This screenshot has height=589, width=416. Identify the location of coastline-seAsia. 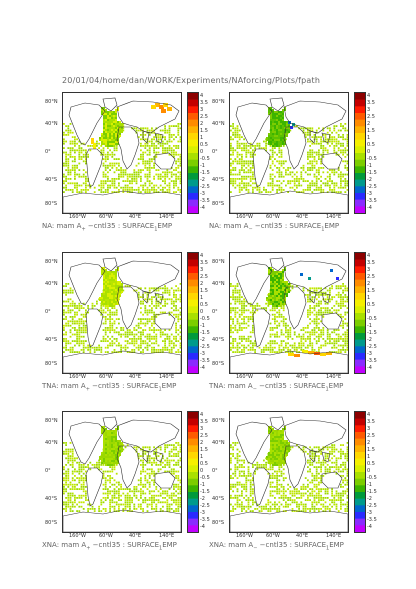
(326, 138).